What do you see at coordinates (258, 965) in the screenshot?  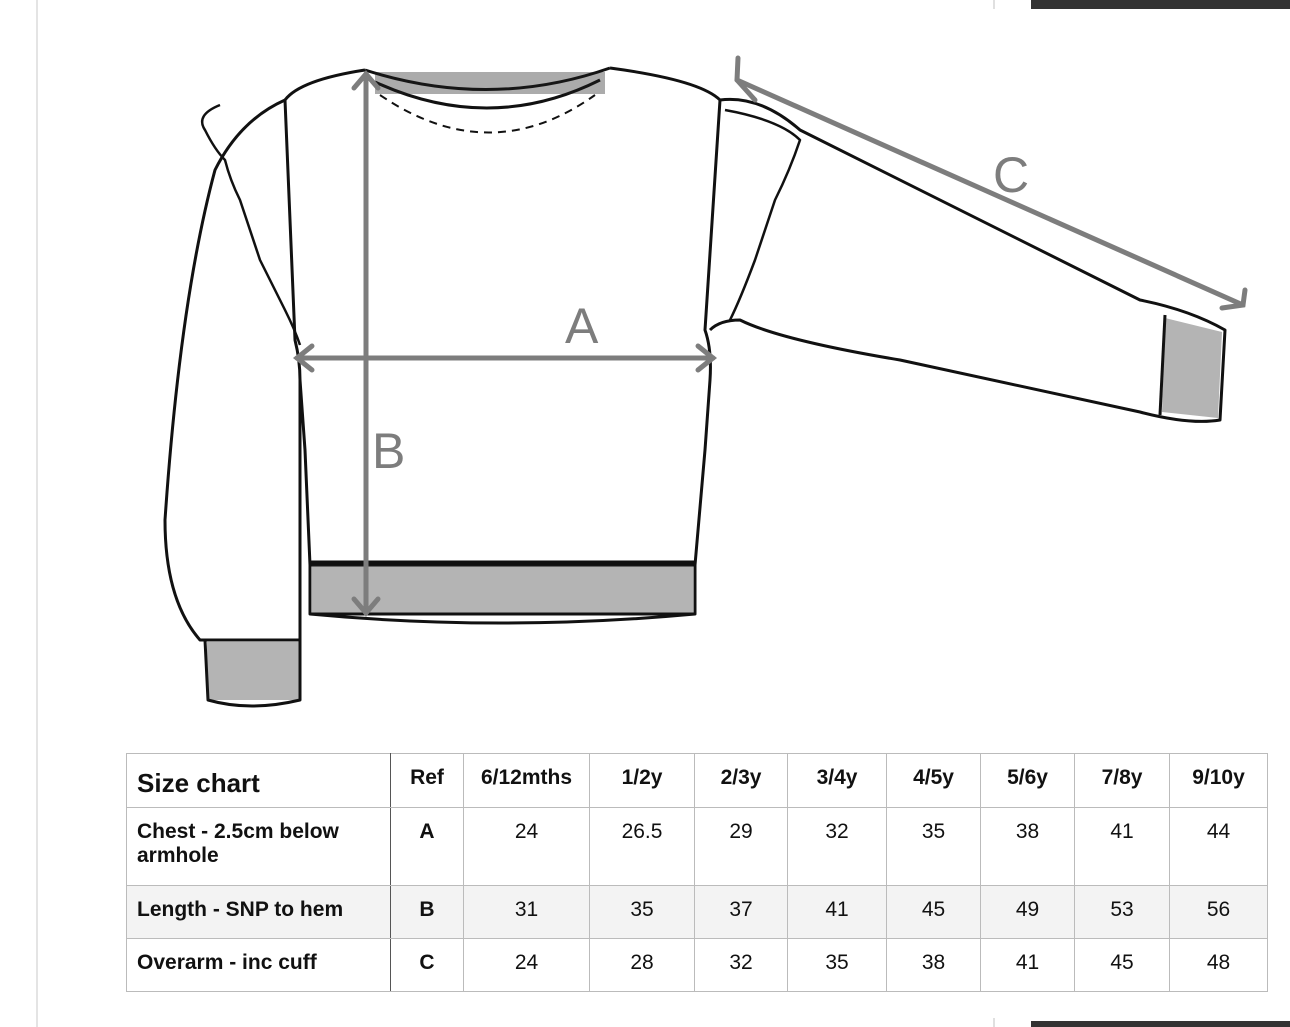 I see `row-label: Overarm - inc cuff` at bounding box center [258, 965].